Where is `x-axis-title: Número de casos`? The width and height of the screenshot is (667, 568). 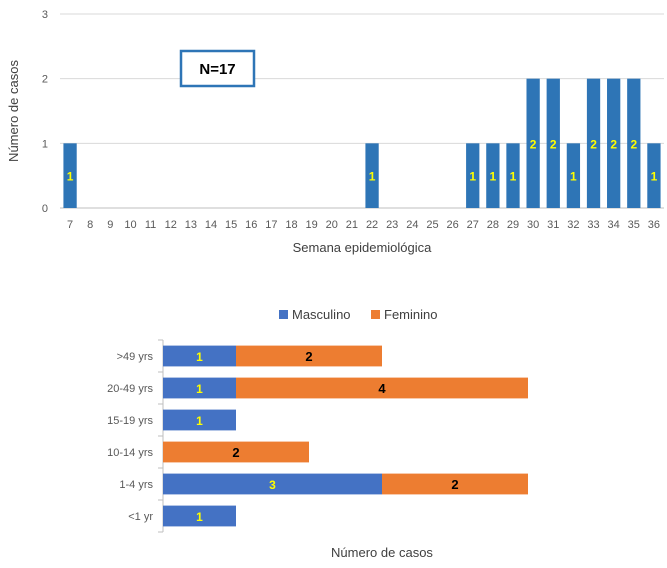 x-axis-title: Número de casos is located at coordinates (382, 552).